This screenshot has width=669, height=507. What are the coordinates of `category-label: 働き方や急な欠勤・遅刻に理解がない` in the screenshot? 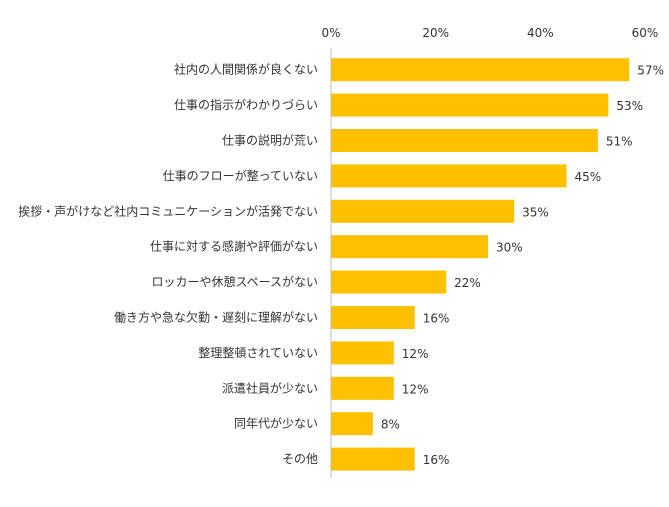 It's located at (216, 317).